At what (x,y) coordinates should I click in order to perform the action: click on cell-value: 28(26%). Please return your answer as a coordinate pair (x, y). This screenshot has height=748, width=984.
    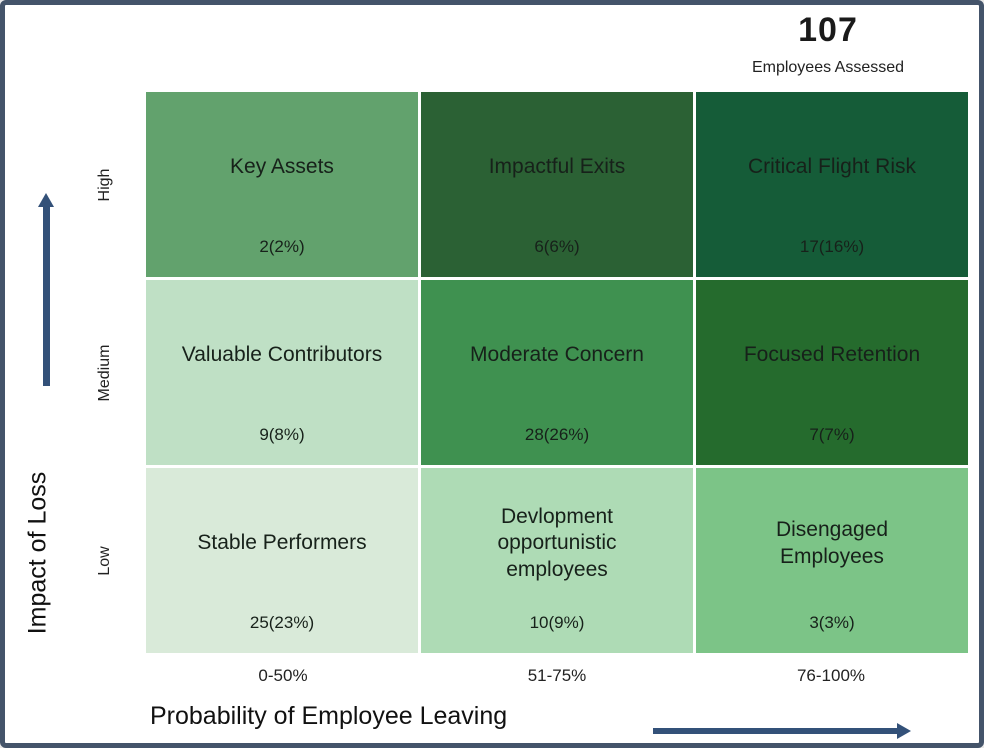
    Looking at the image, I should click on (557, 434).